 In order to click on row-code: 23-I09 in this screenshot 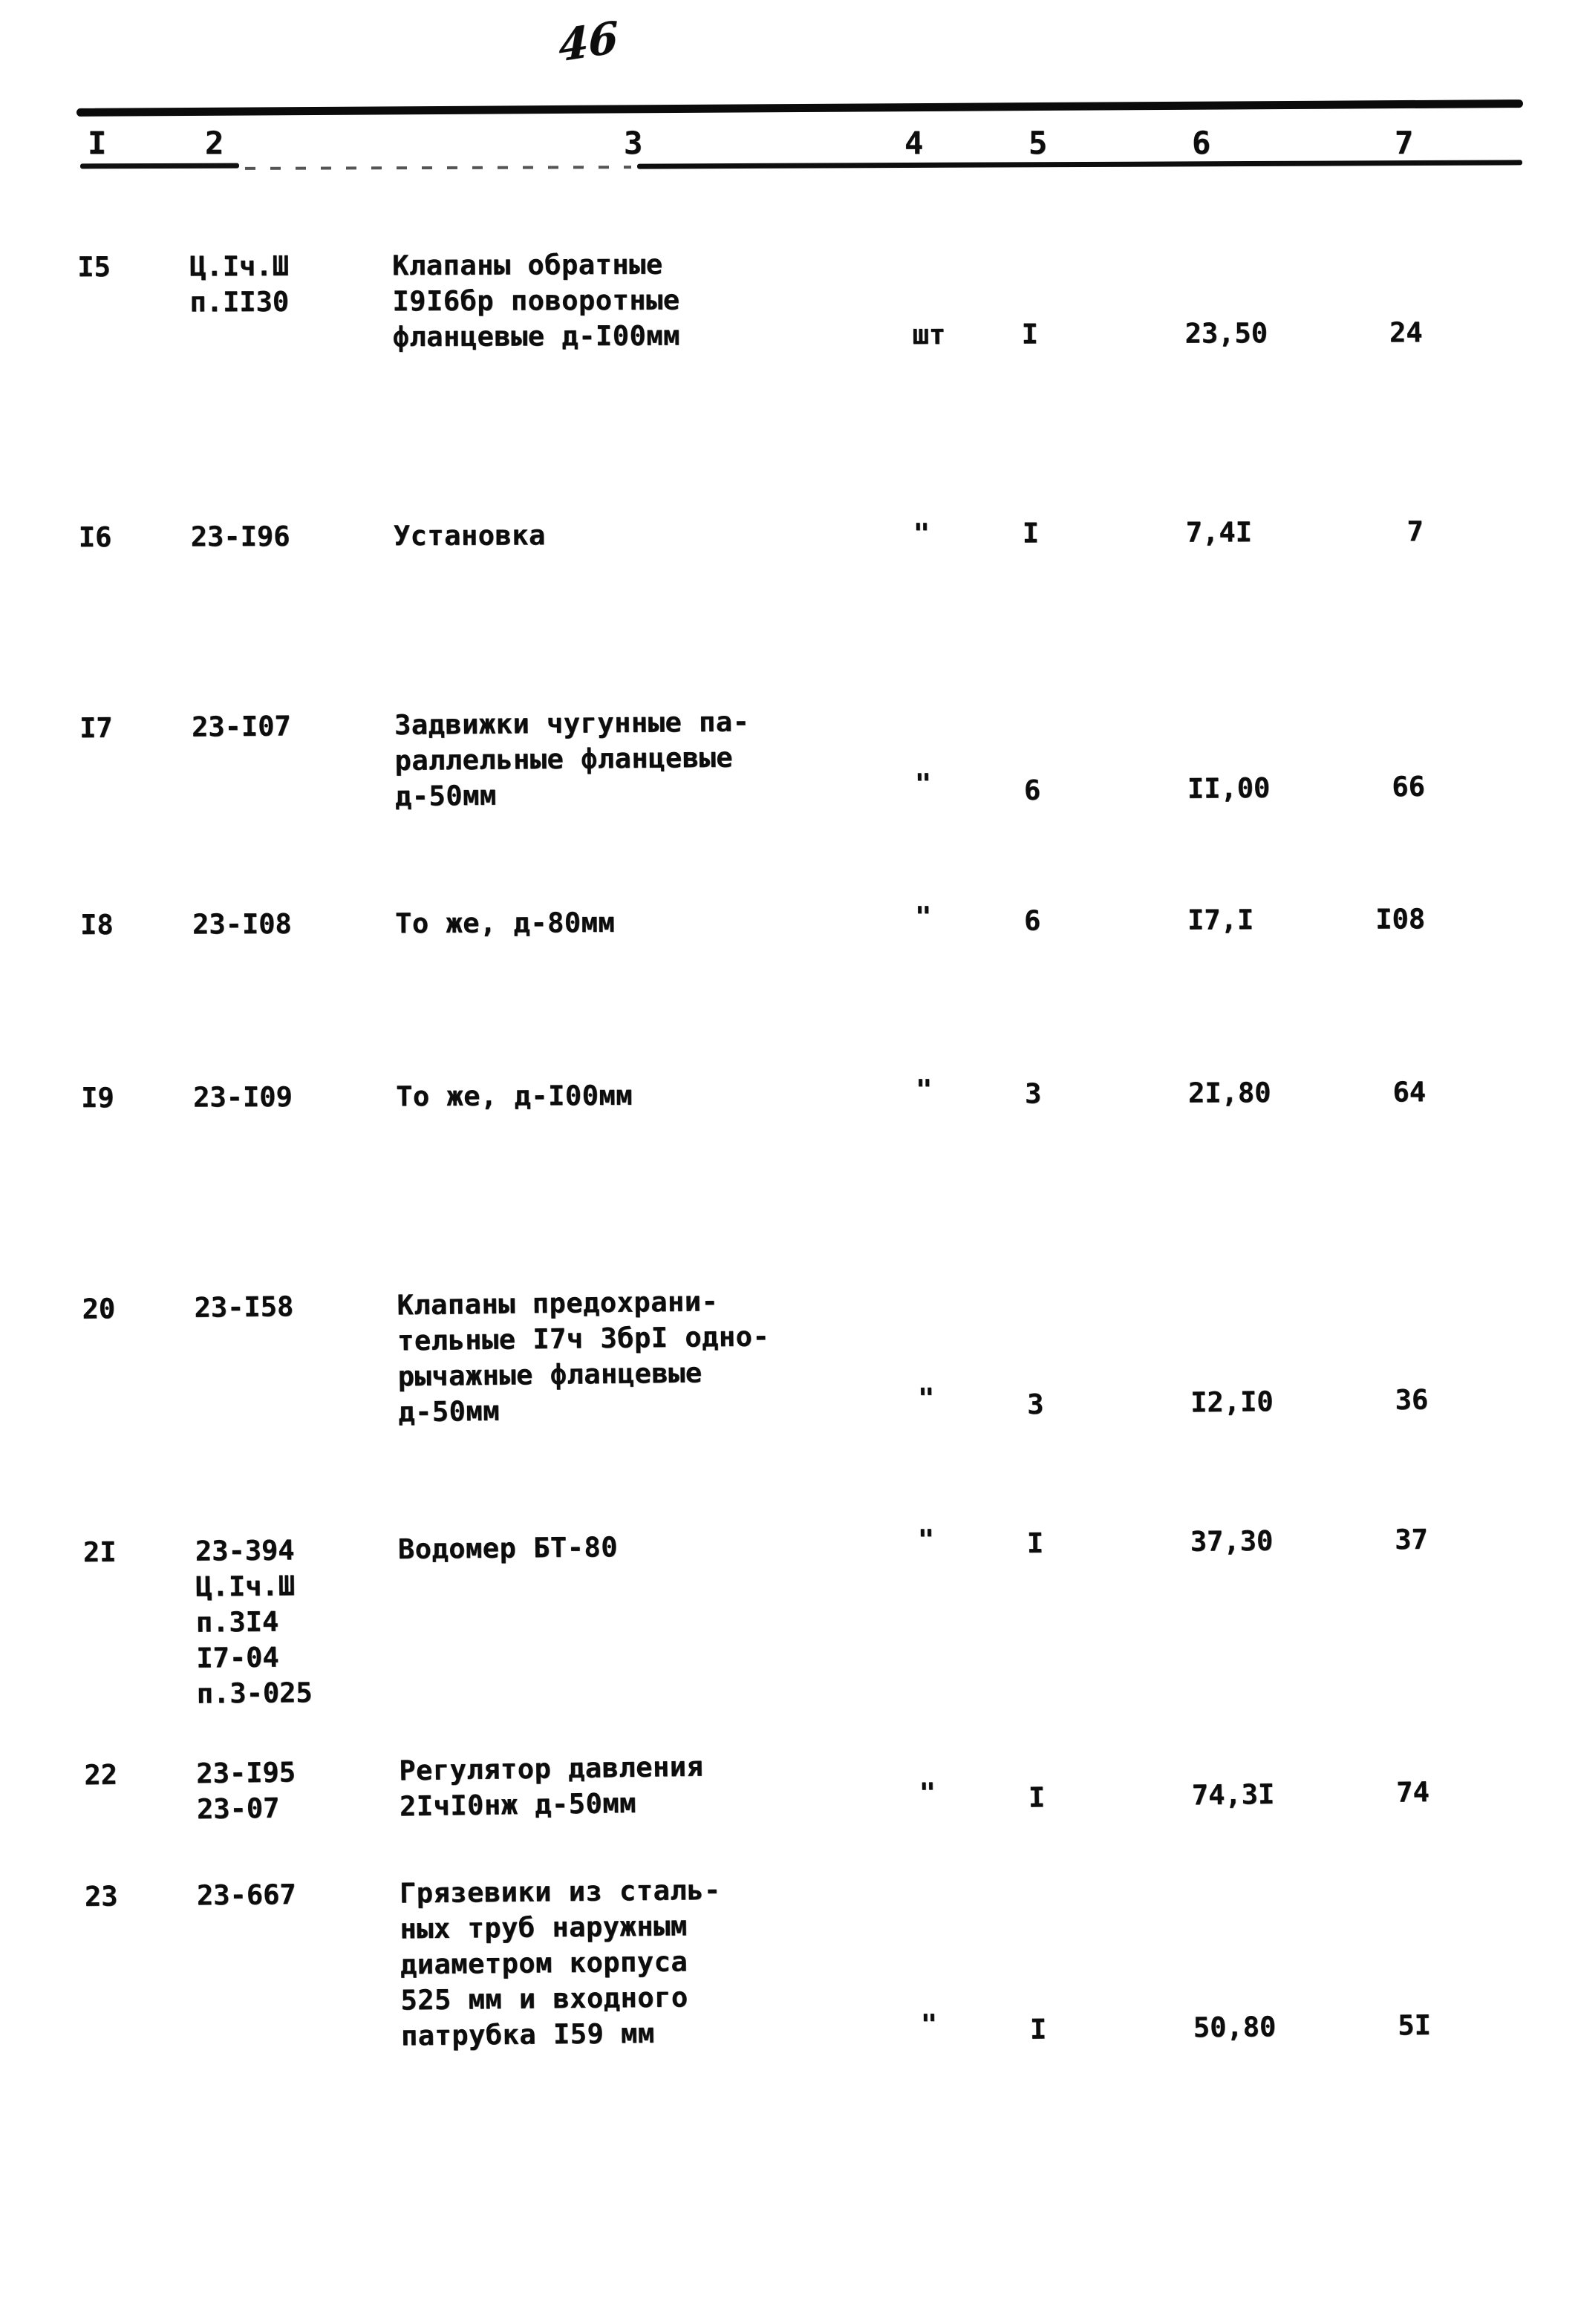, I will do `click(243, 1097)`.